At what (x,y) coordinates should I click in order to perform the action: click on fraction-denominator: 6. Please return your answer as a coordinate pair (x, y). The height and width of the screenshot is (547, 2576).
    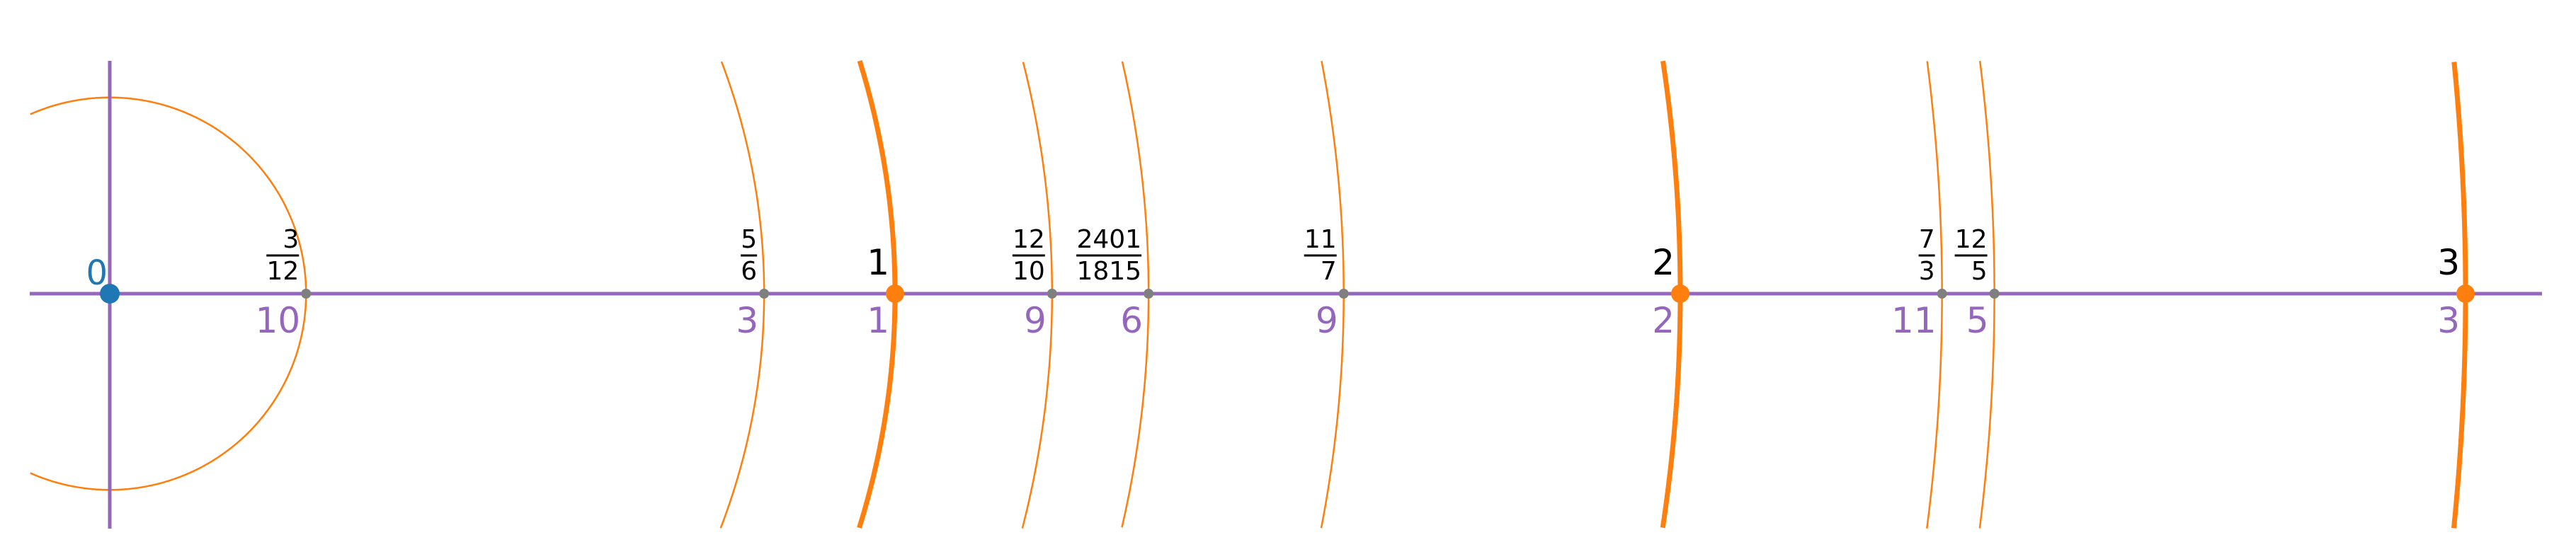
    Looking at the image, I should click on (749, 271).